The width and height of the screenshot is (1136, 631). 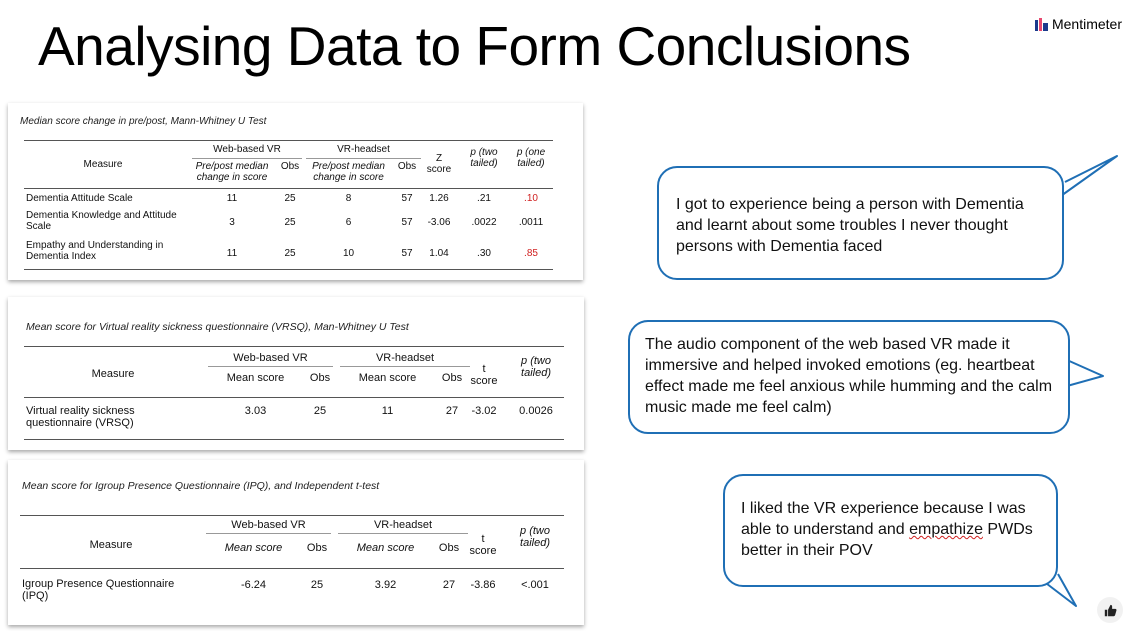 I want to click on reaction-button, so click(x=1110, y=610).